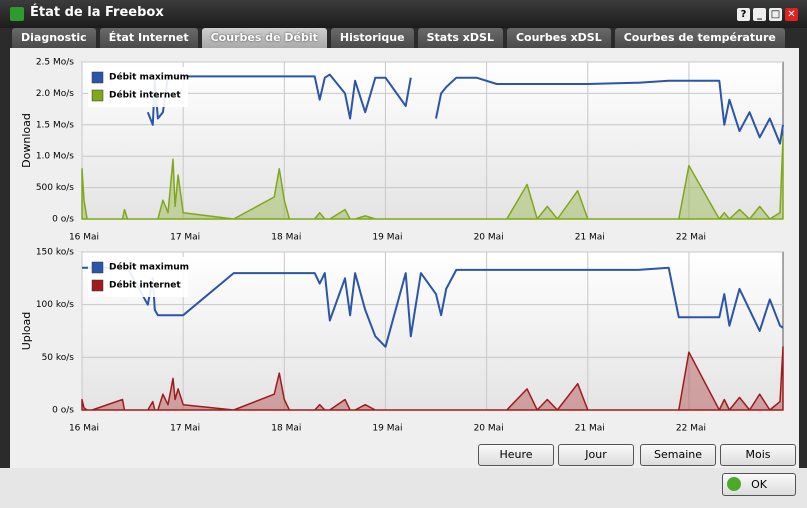 The image size is (807, 508). I want to click on footer, so click(403, 488).